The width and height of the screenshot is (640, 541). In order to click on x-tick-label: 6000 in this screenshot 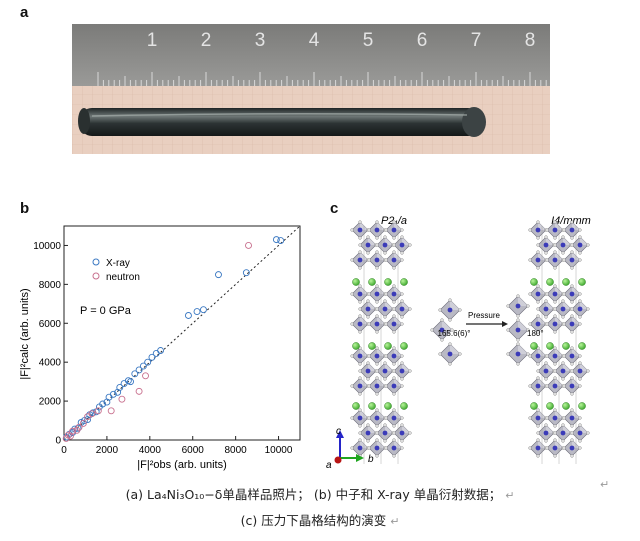, I will do `click(193, 450)`.